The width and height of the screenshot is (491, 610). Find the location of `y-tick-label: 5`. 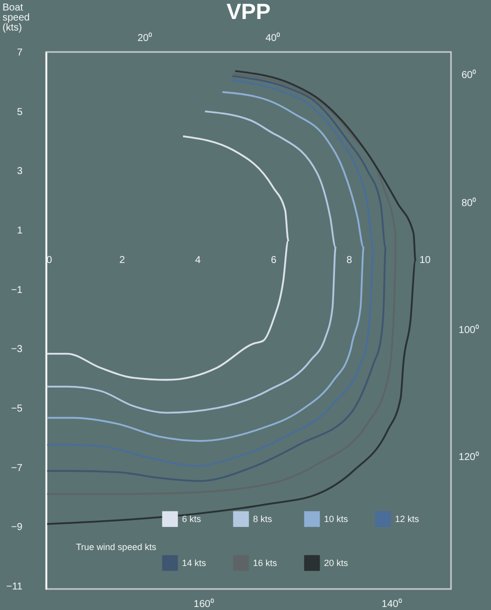

y-tick-label: 5 is located at coordinates (19, 112).